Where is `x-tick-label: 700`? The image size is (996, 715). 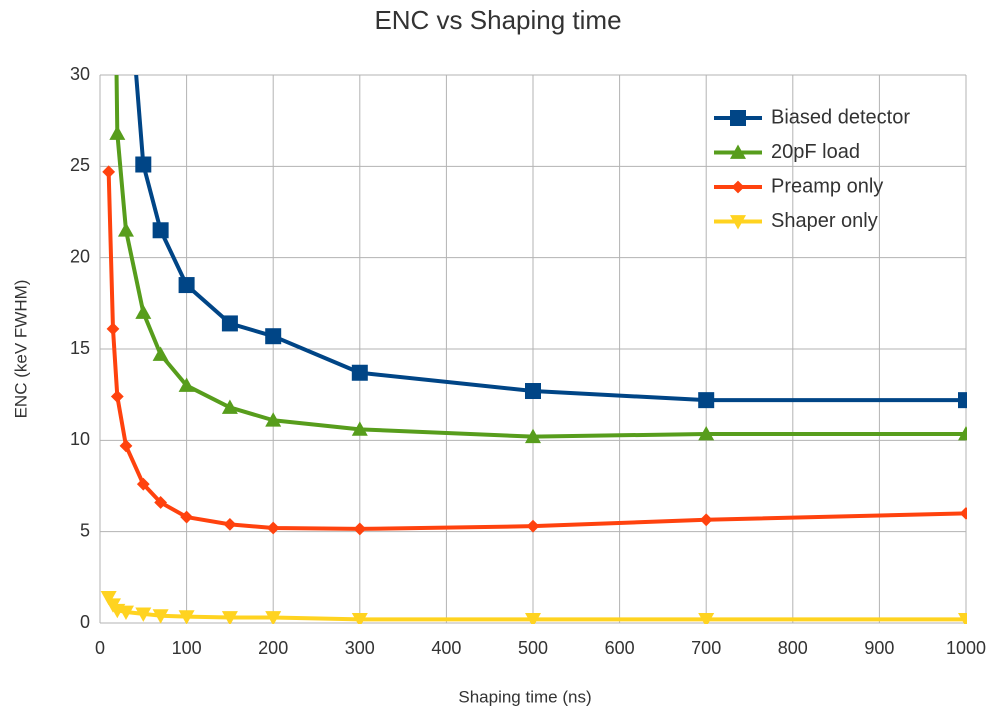
x-tick-label: 700 is located at coordinates (706, 648).